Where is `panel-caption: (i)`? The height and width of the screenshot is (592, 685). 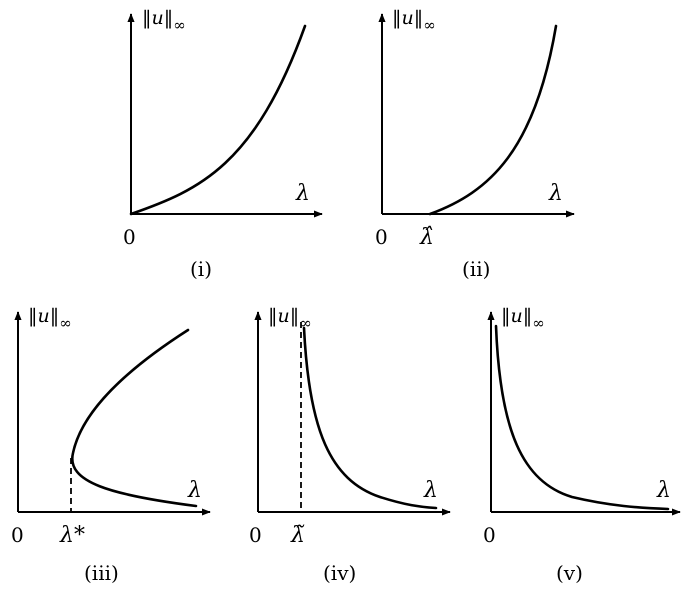
panel-caption: (i) is located at coordinates (201, 269).